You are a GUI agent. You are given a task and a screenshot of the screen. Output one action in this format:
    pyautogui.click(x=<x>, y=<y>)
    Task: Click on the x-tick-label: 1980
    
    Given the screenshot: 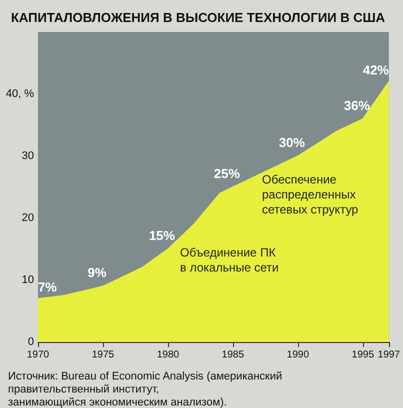 What is the action you would take?
    pyautogui.click(x=168, y=355)
    